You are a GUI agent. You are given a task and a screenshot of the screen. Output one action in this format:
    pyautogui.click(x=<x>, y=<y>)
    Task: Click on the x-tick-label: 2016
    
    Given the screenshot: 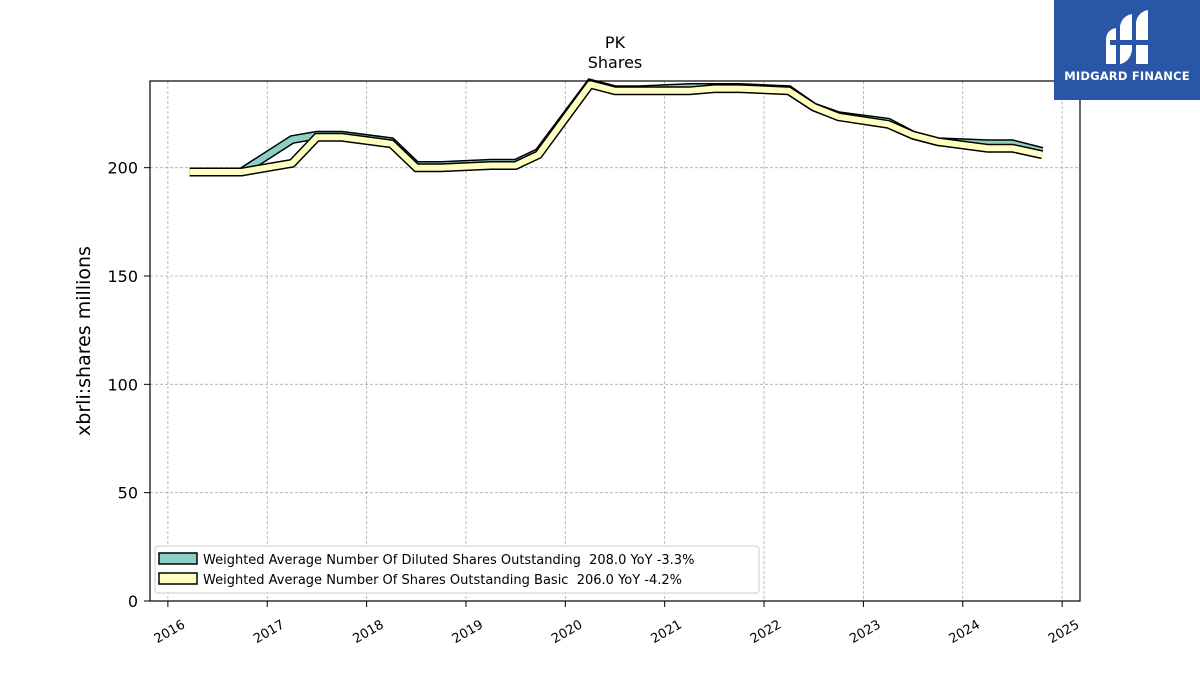 What is the action you would take?
    pyautogui.click(x=170, y=632)
    